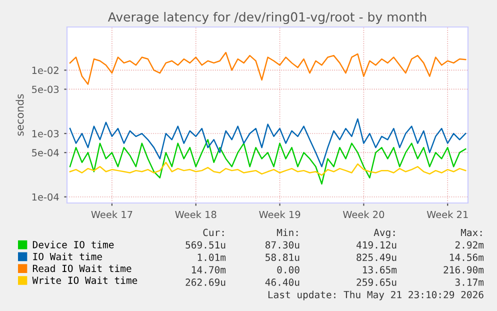  I want to click on text: 3.17m, so click(469, 282).